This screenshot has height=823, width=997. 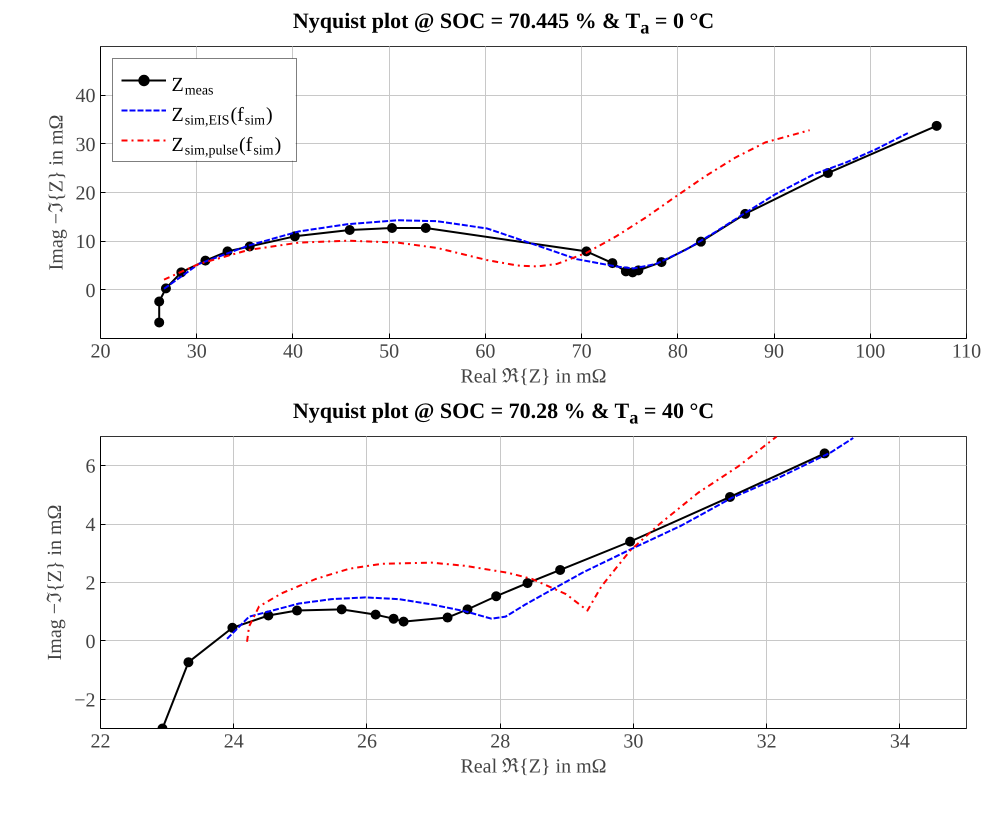 I want to click on x-tick-label: 26, so click(x=366, y=741).